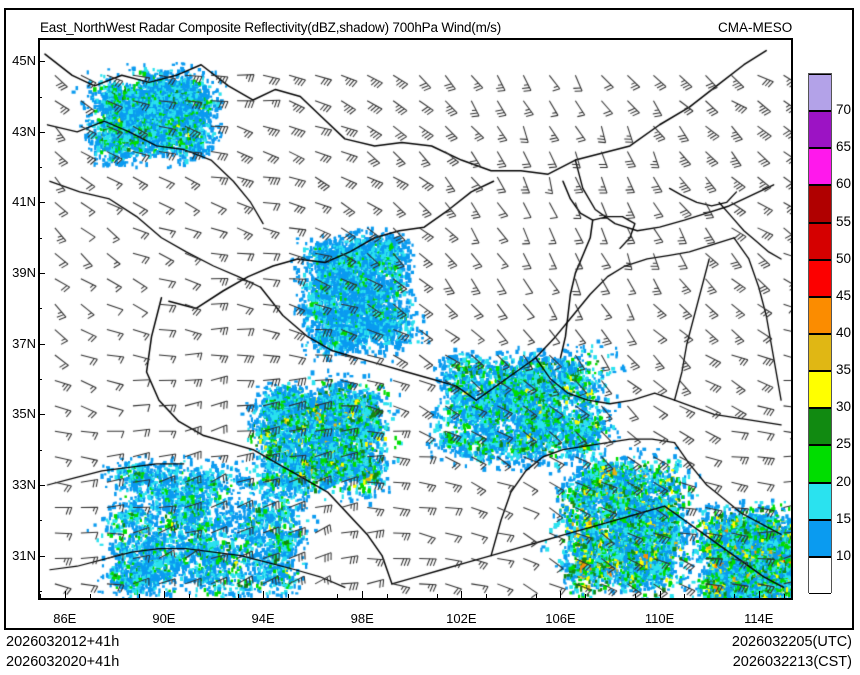 Image resolution: width=860 pixels, height=675 pixels. What do you see at coordinates (63, 642) in the screenshot?
I see `footer-init-time-utc: 2026032012+41h` at bounding box center [63, 642].